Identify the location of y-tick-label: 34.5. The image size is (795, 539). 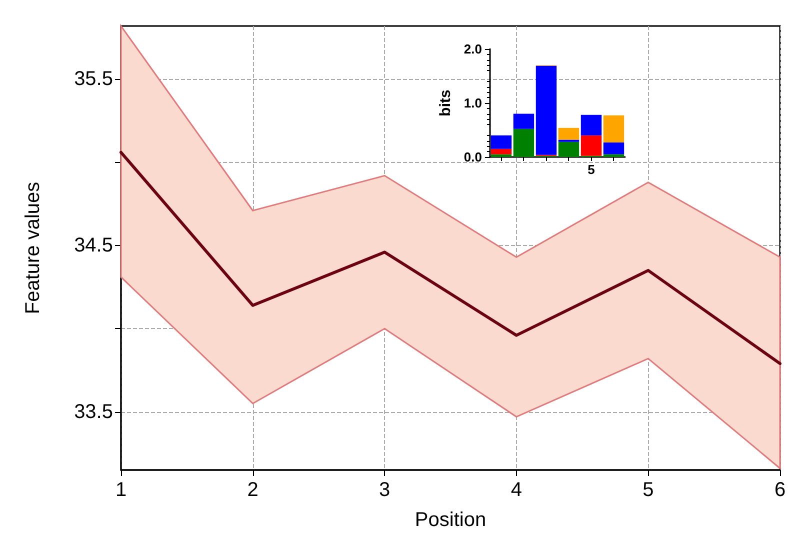
(93, 245).